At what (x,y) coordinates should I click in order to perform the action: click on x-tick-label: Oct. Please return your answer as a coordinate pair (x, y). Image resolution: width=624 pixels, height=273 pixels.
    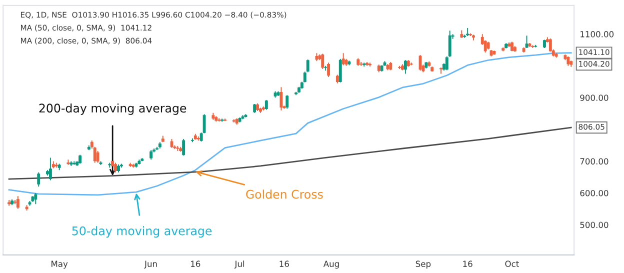
    Looking at the image, I should click on (512, 263).